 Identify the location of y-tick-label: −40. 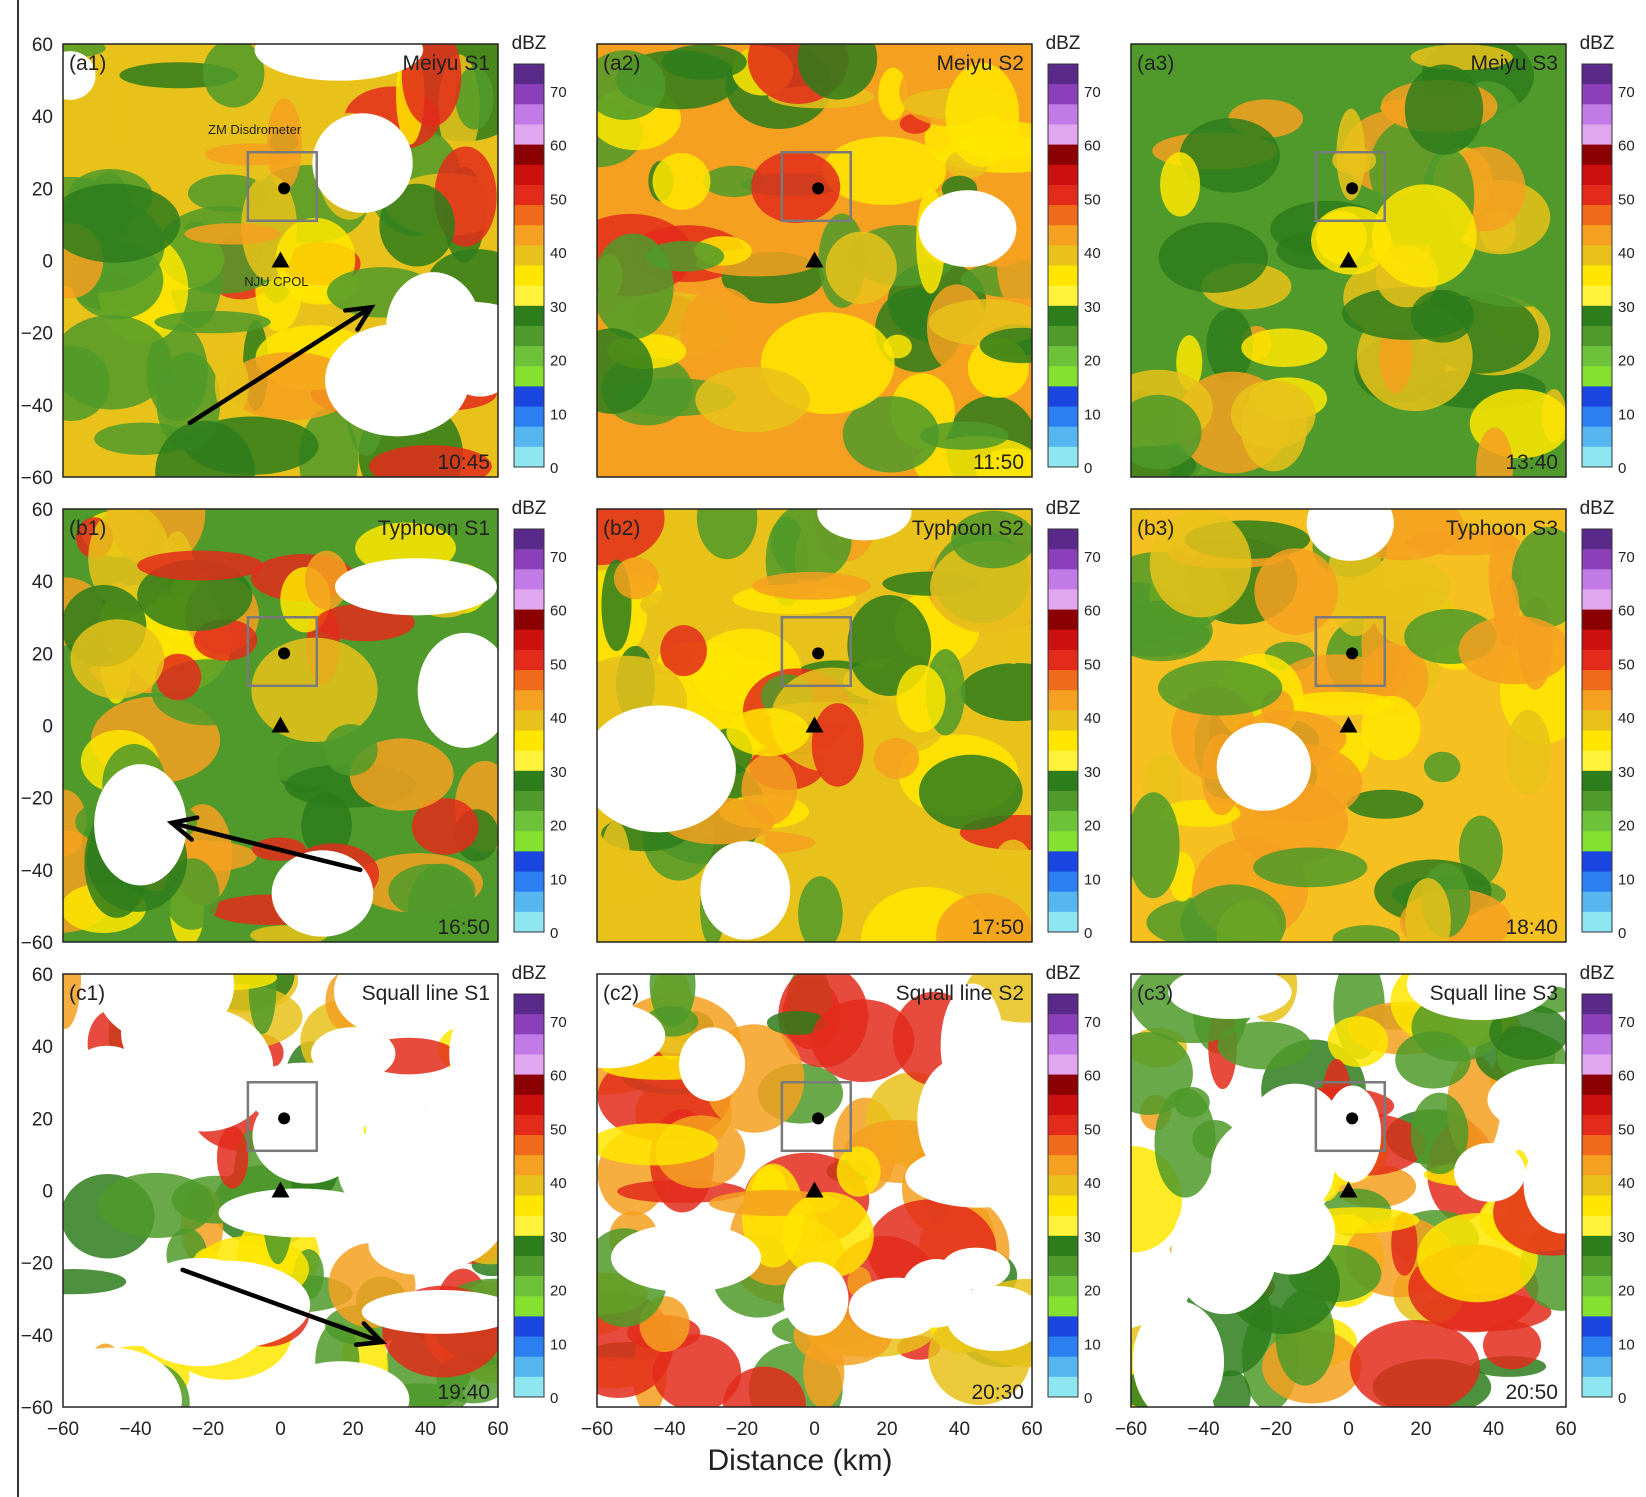
(37, 871).